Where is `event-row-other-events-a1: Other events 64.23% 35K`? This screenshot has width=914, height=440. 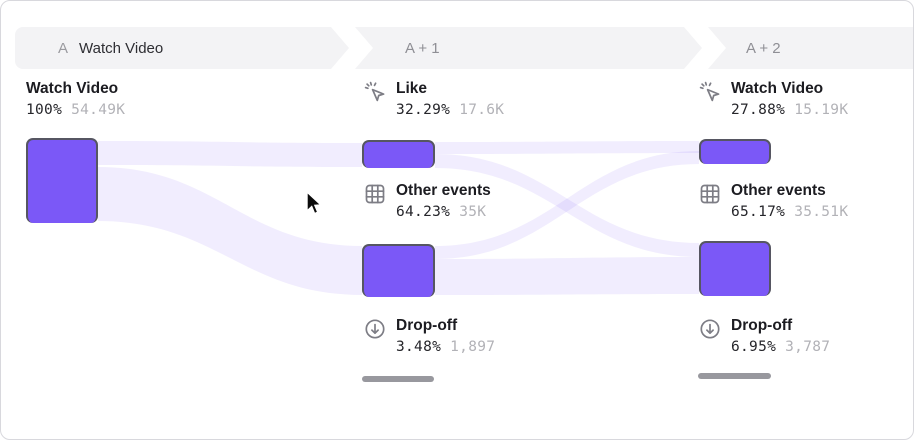
event-row-other-events-a1: Other events 64.23% 35K is located at coordinates (427, 202).